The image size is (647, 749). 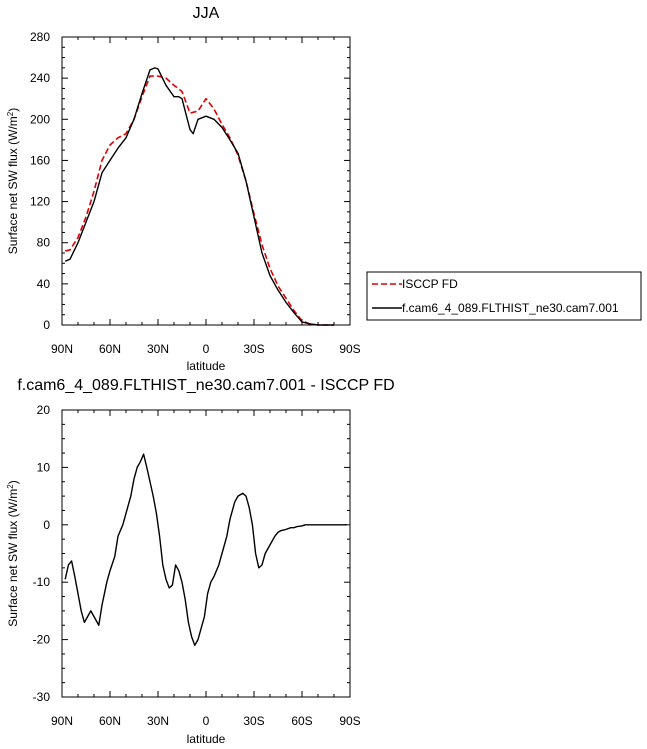 What do you see at coordinates (40, 78) in the screenshot?
I see `y-tick-label: 240` at bounding box center [40, 78].